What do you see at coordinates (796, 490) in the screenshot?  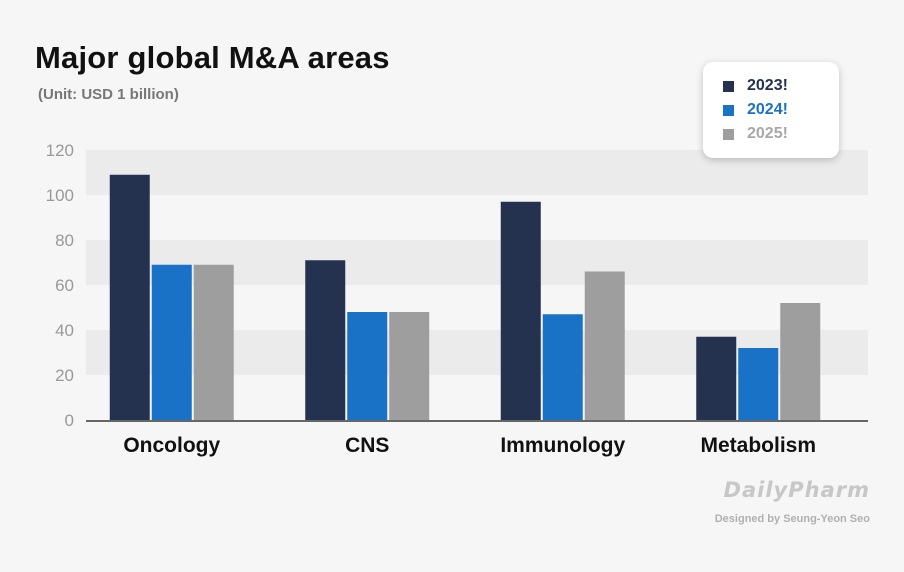 I see `brand-logo: DailyPharm` at bounding box center [796, 490].